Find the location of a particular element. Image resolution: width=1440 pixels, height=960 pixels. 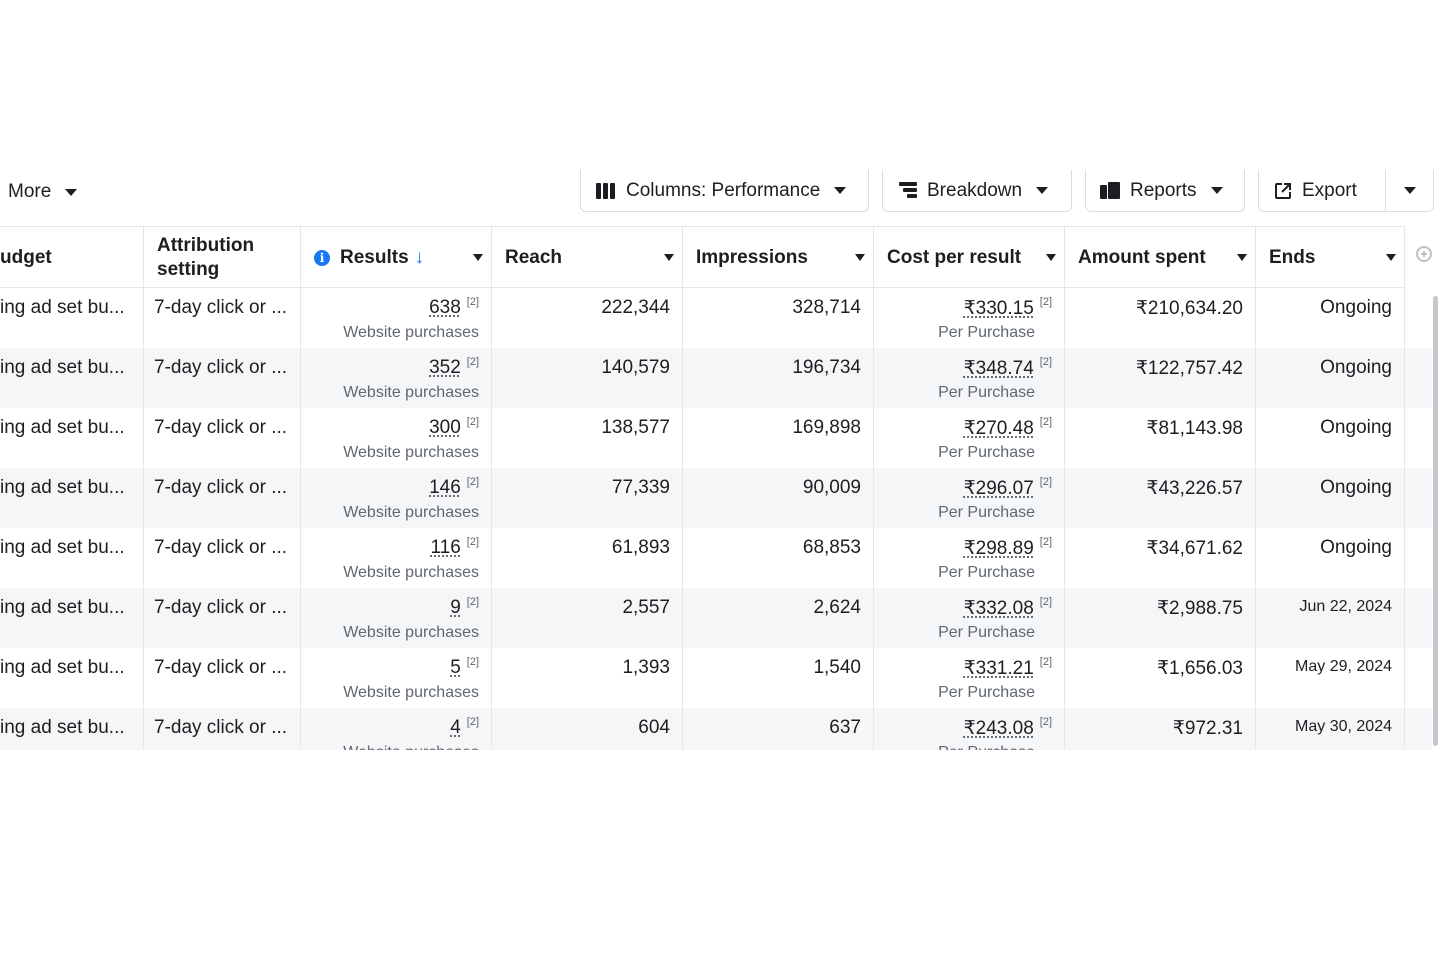

results-cell: 300 [2] Website purchases is located at coordinates (396, 438).